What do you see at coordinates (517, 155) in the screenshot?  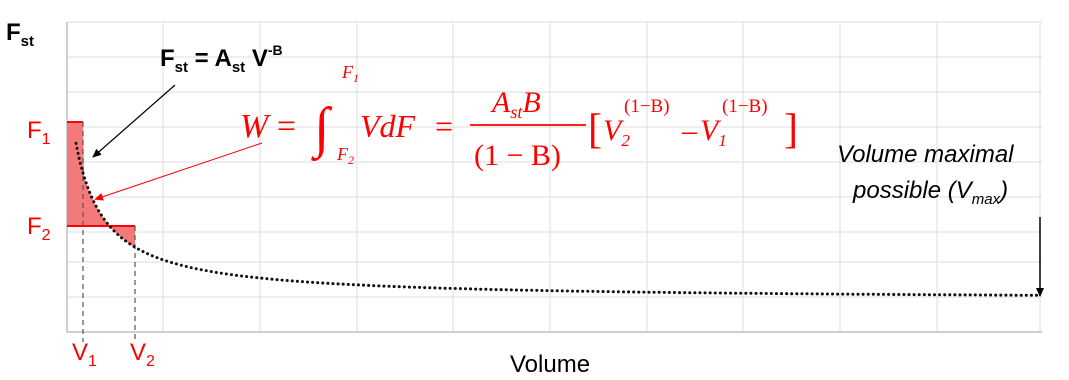 I see `svg-text: (1 − B)` at bounding box center [517, 155].